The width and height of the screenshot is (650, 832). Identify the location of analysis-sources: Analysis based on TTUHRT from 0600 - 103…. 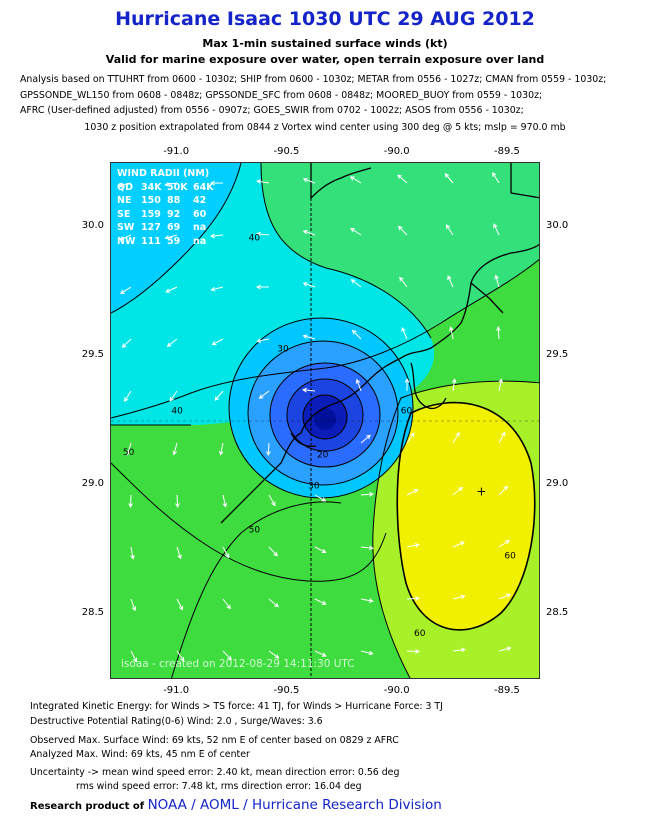
(330, 95).